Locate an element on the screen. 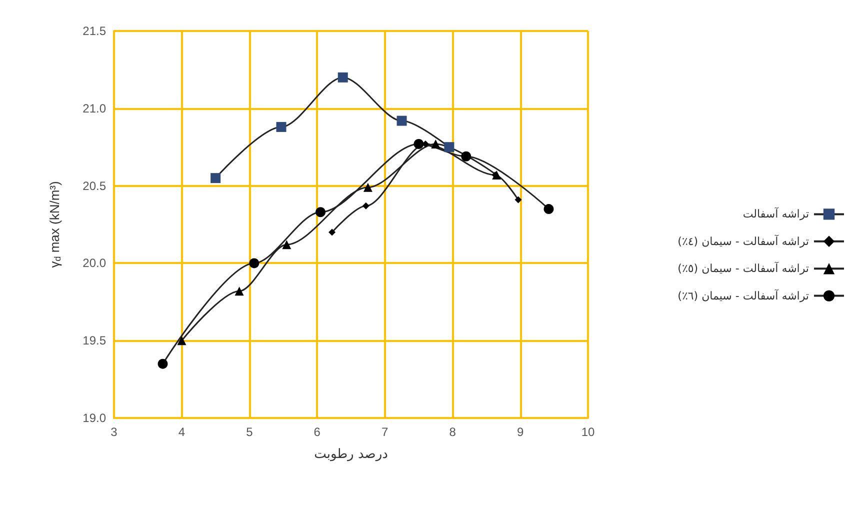 Image resolution: width=855 pixels, height=510 pixels. x-tick-label: 3 is located at coordinates (114, 432).